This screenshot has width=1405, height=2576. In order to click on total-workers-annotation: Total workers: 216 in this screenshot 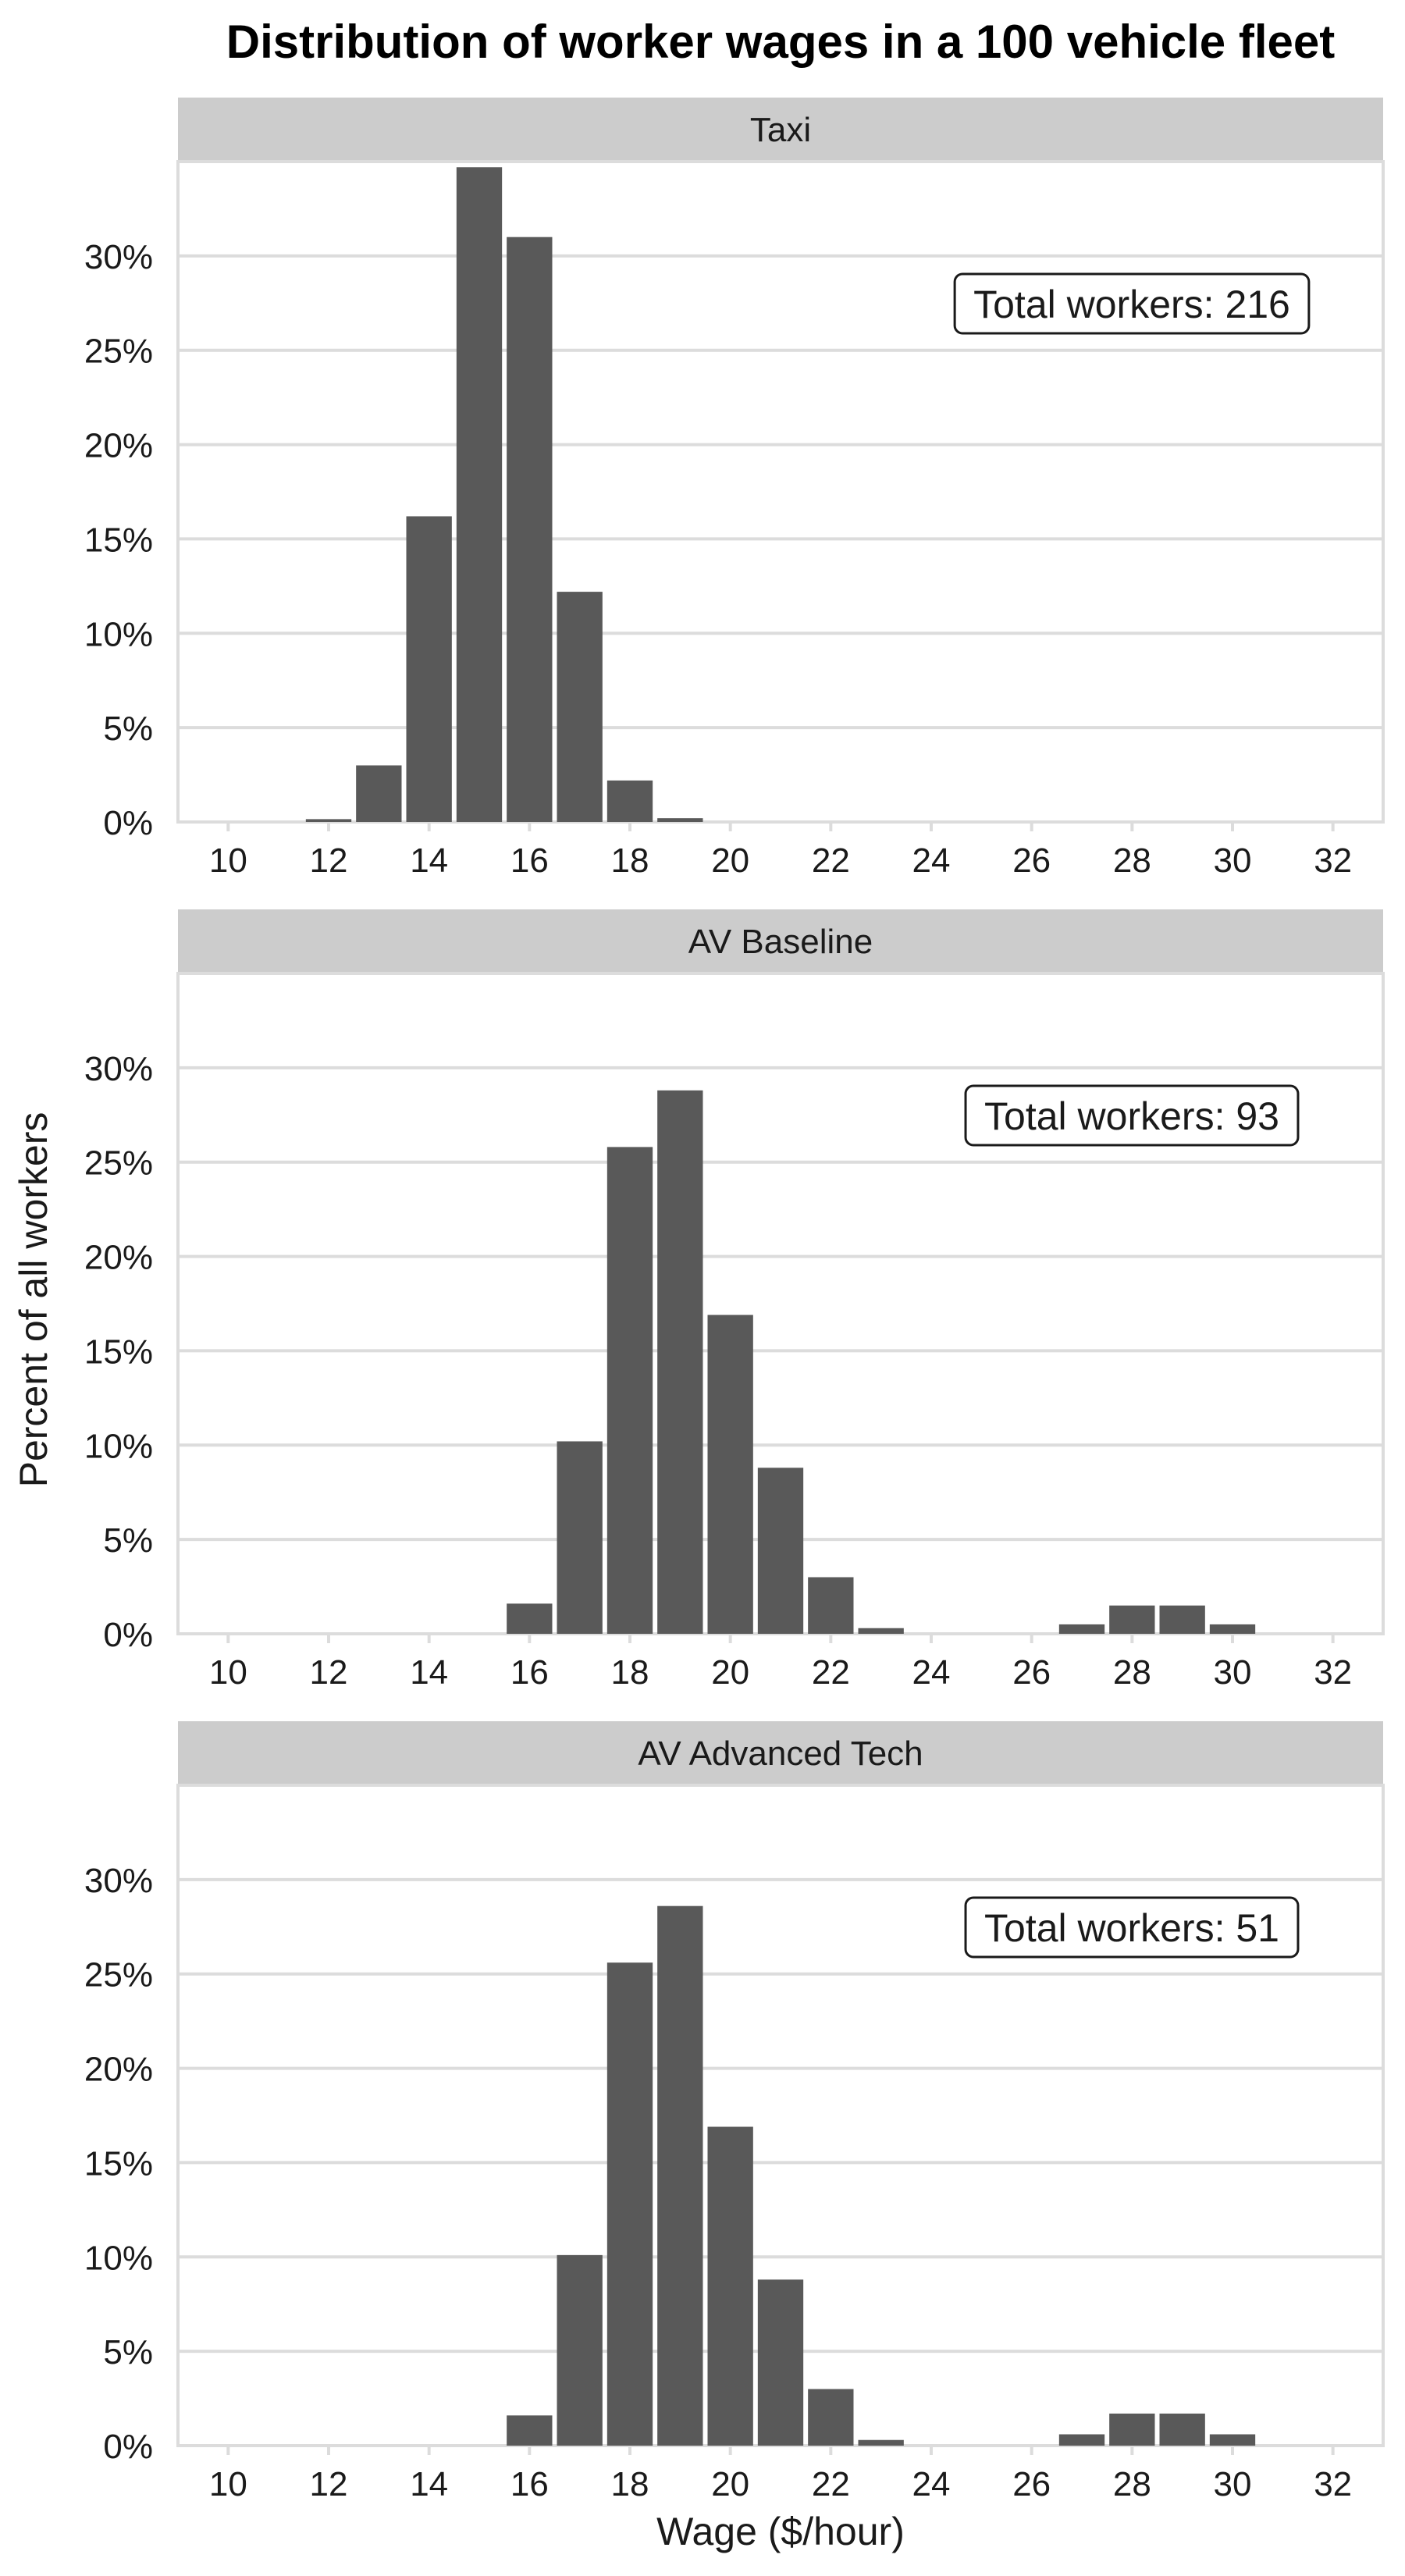, I will do `click(1132, 304)`.